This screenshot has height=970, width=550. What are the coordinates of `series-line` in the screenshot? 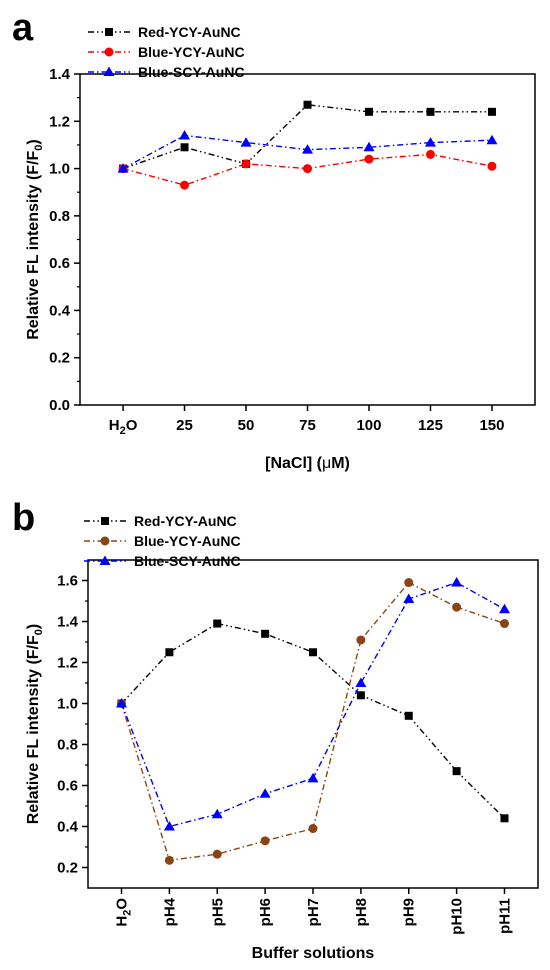 It's located at (307, 137).